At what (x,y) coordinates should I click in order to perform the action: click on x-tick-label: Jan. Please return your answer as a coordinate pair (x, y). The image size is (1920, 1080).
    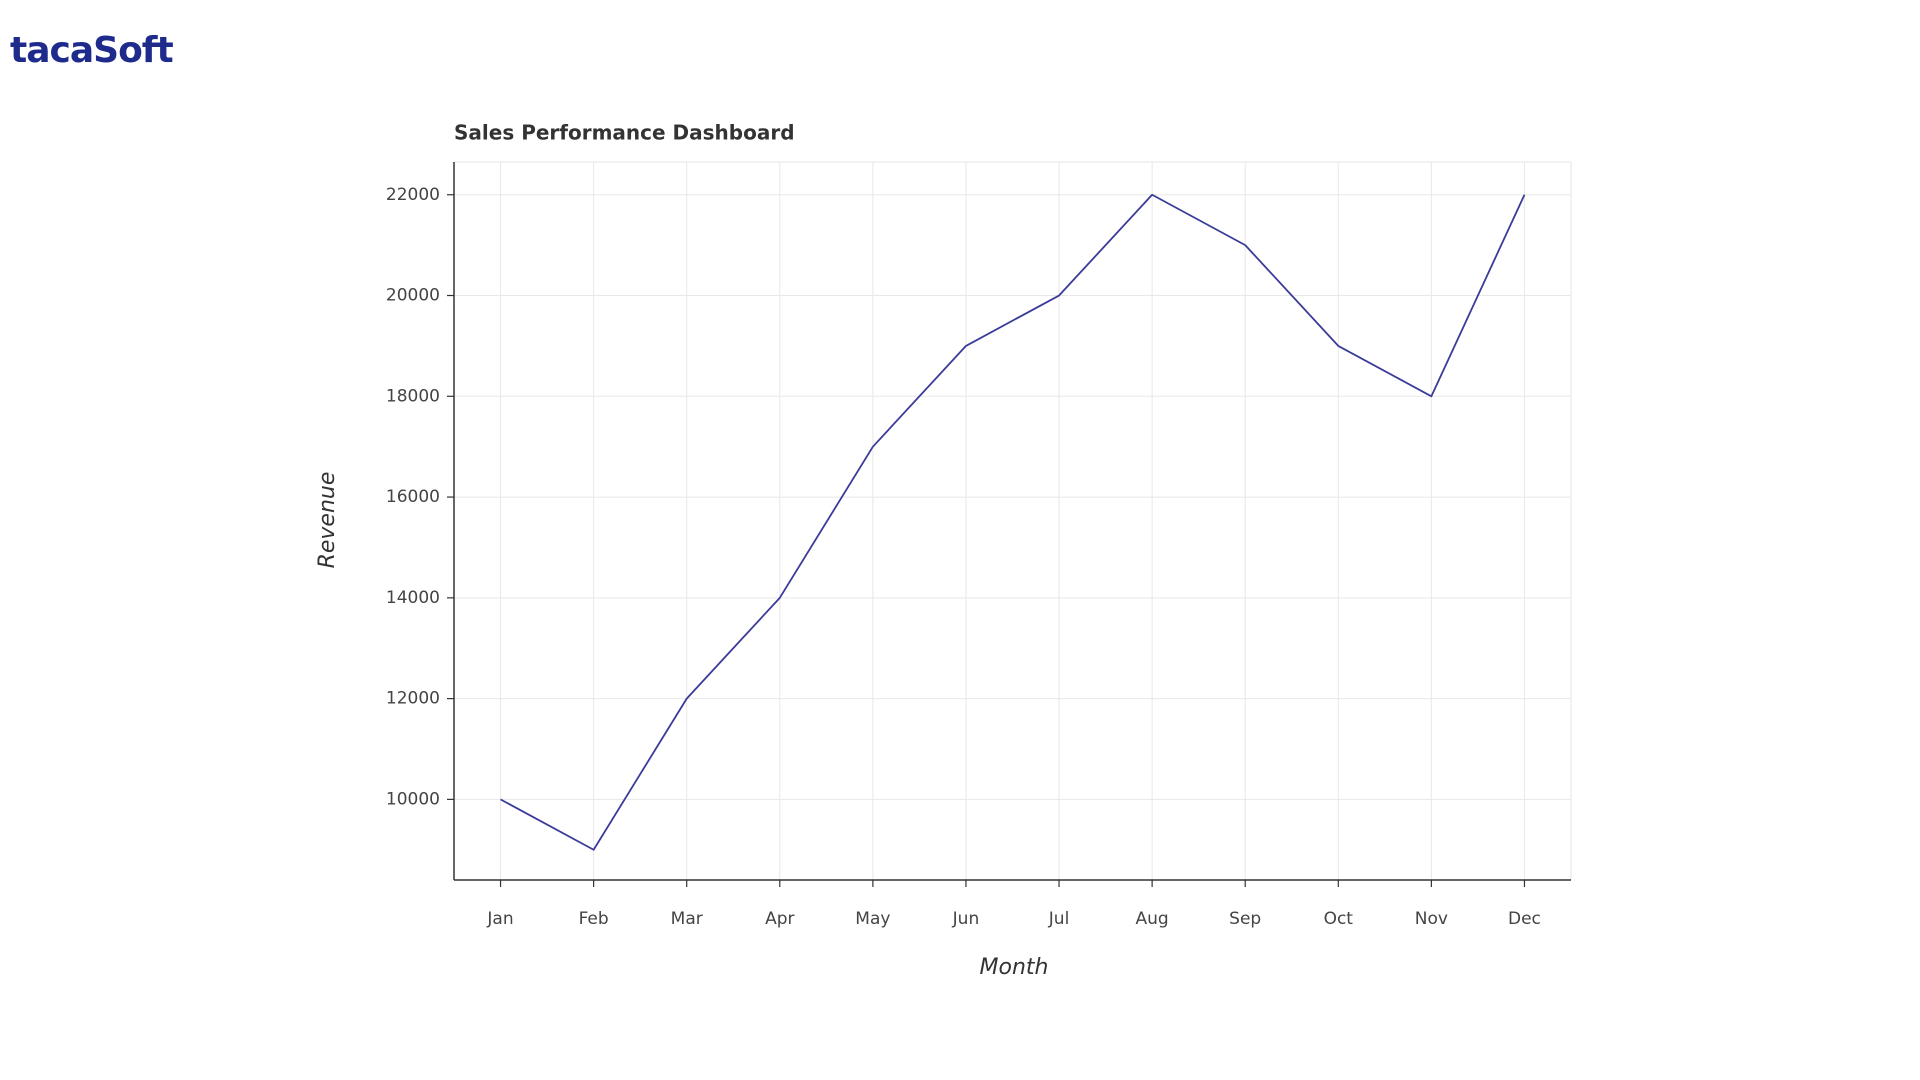
    Looking at the image, I should click on (499, 919).